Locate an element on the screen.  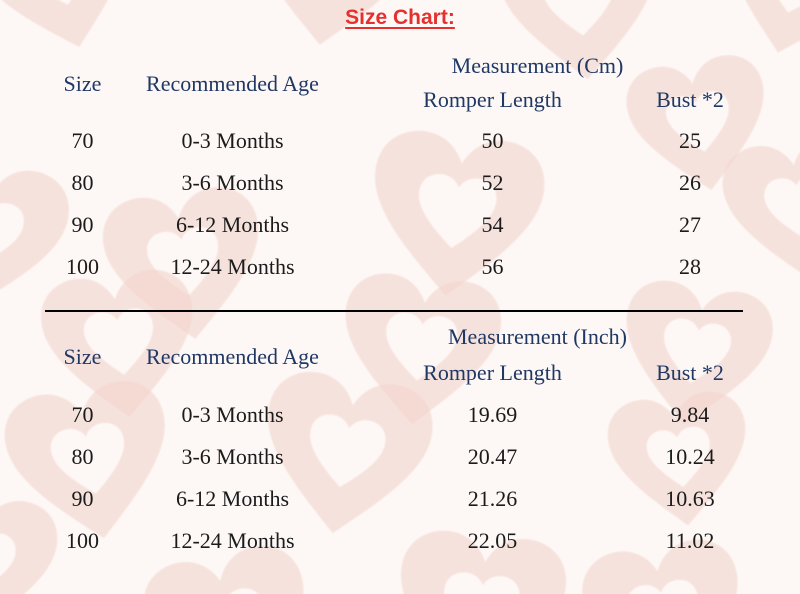
cell-romper-length: 22.05 is located at coordinates (492, 540).